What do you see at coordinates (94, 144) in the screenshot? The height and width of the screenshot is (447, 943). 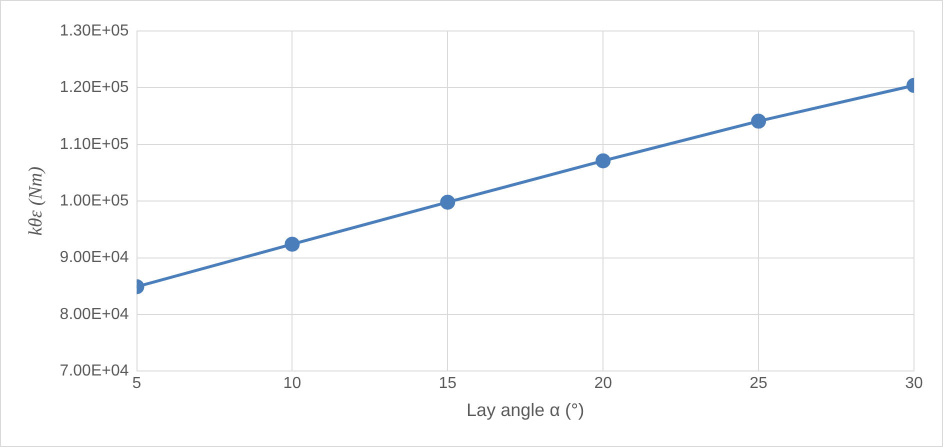 I see `y-tick-label: 1.10E+05` at bounding box center [94, 144].